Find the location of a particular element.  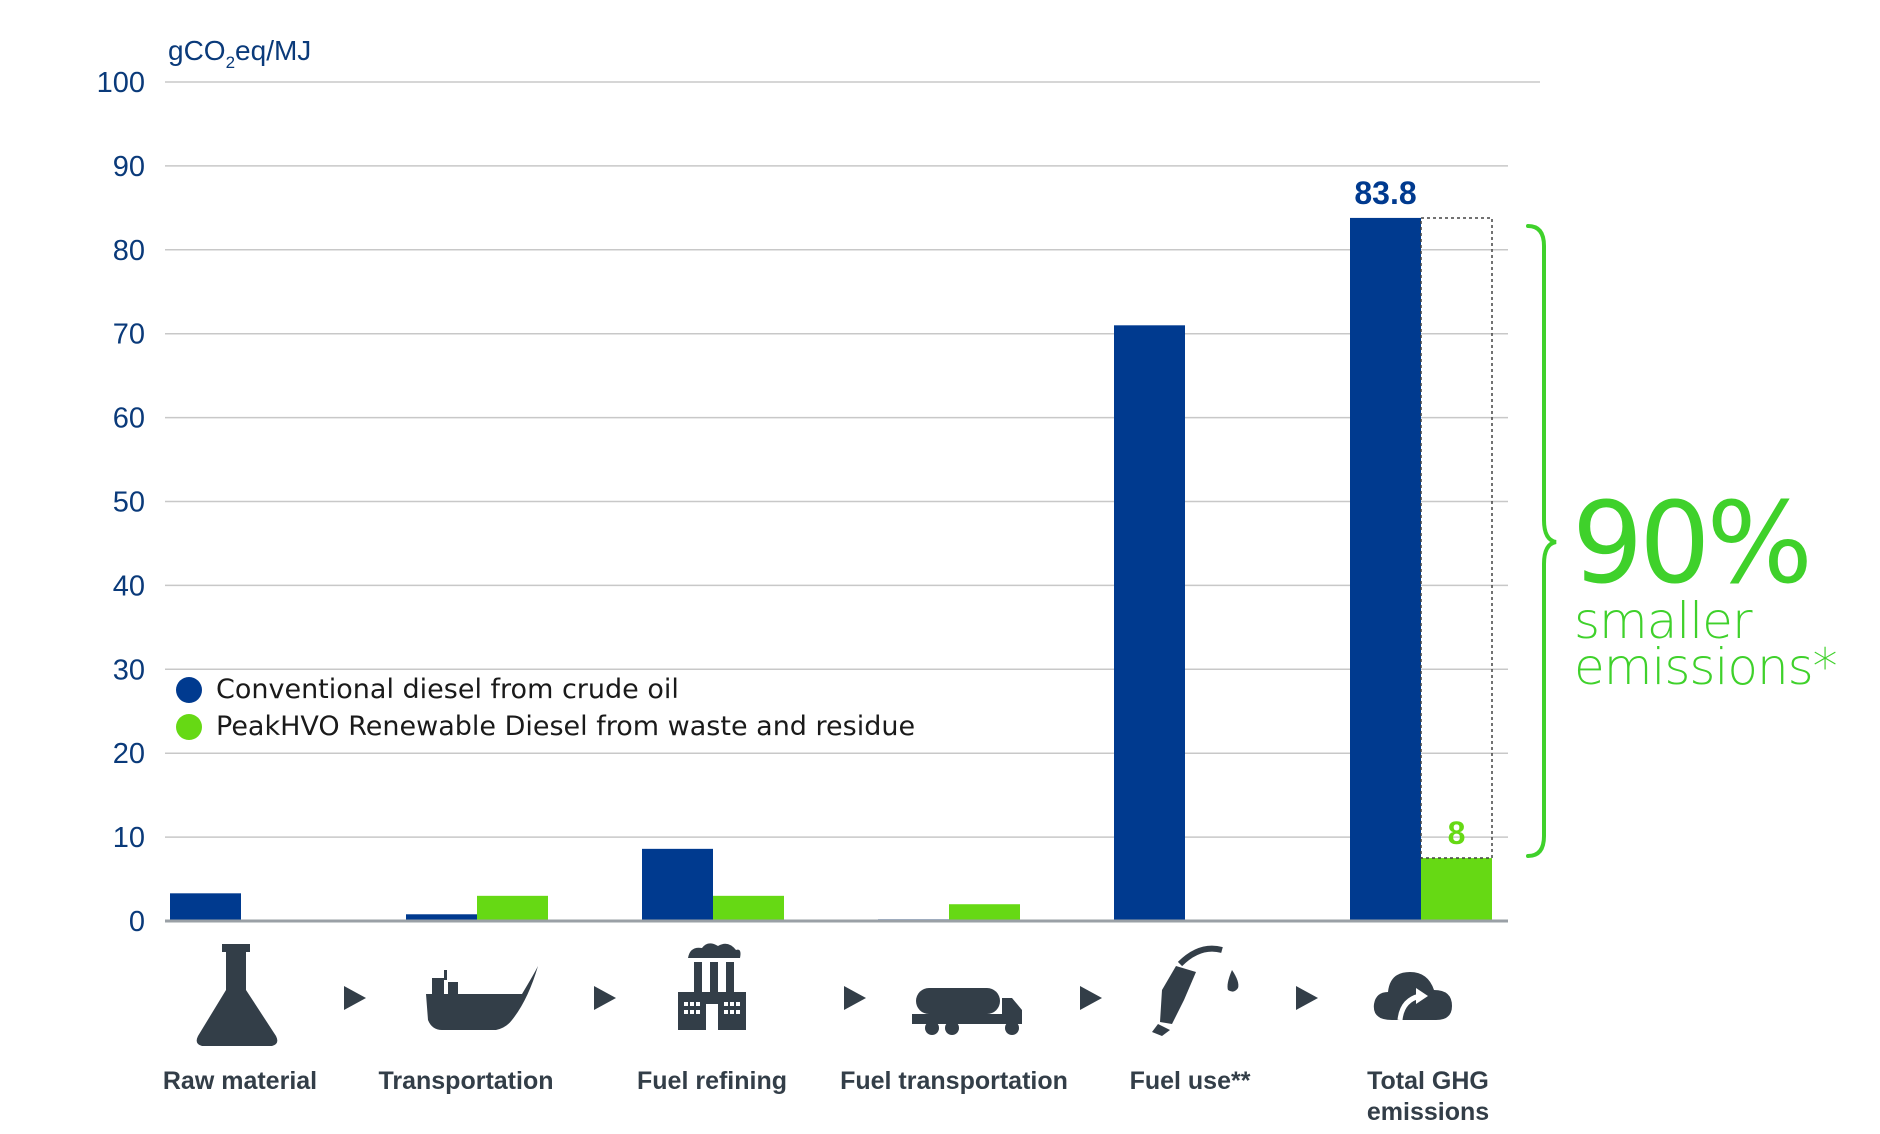

y-tick-label: 100 is located at coordinates (121, 83).